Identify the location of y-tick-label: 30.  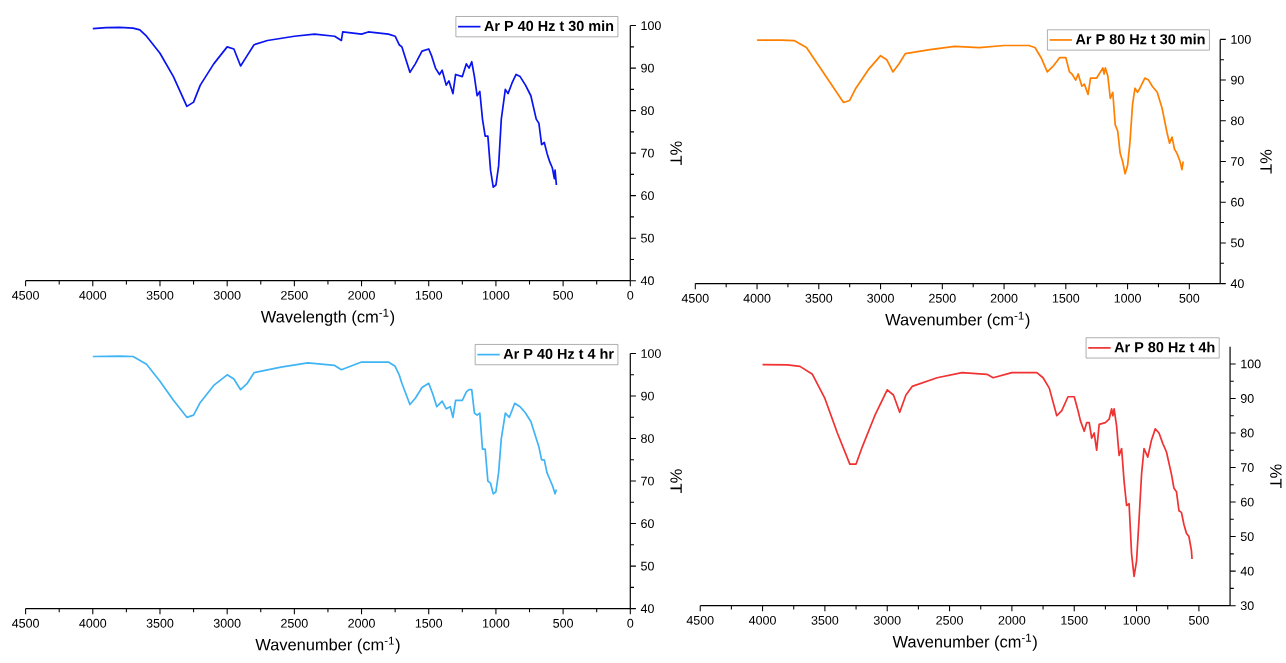
(1247, 606).